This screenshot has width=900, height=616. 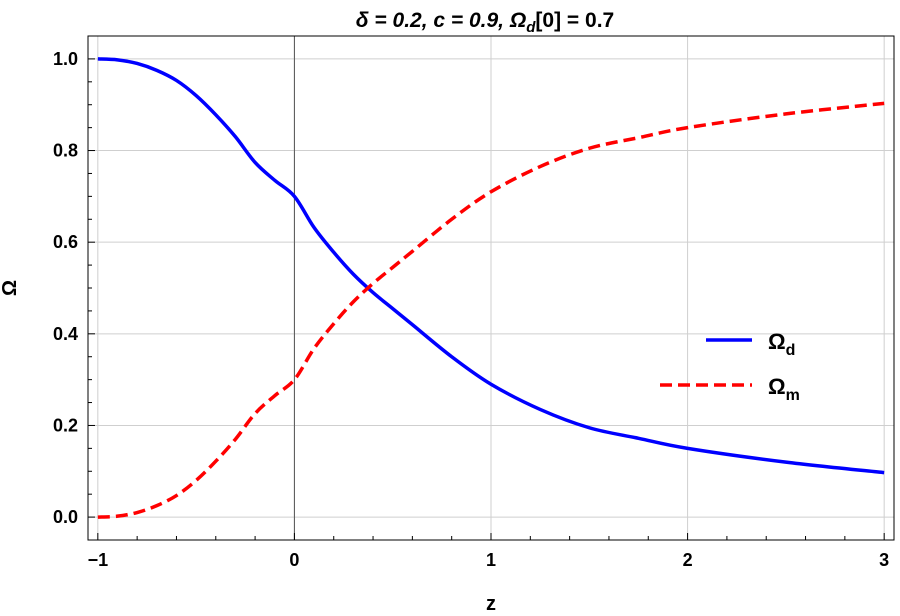 What do you see at coordinates (65, 425) in the screenshot?
I see `y-tick-label-1: 0.2` at bounding box center [65, 425].